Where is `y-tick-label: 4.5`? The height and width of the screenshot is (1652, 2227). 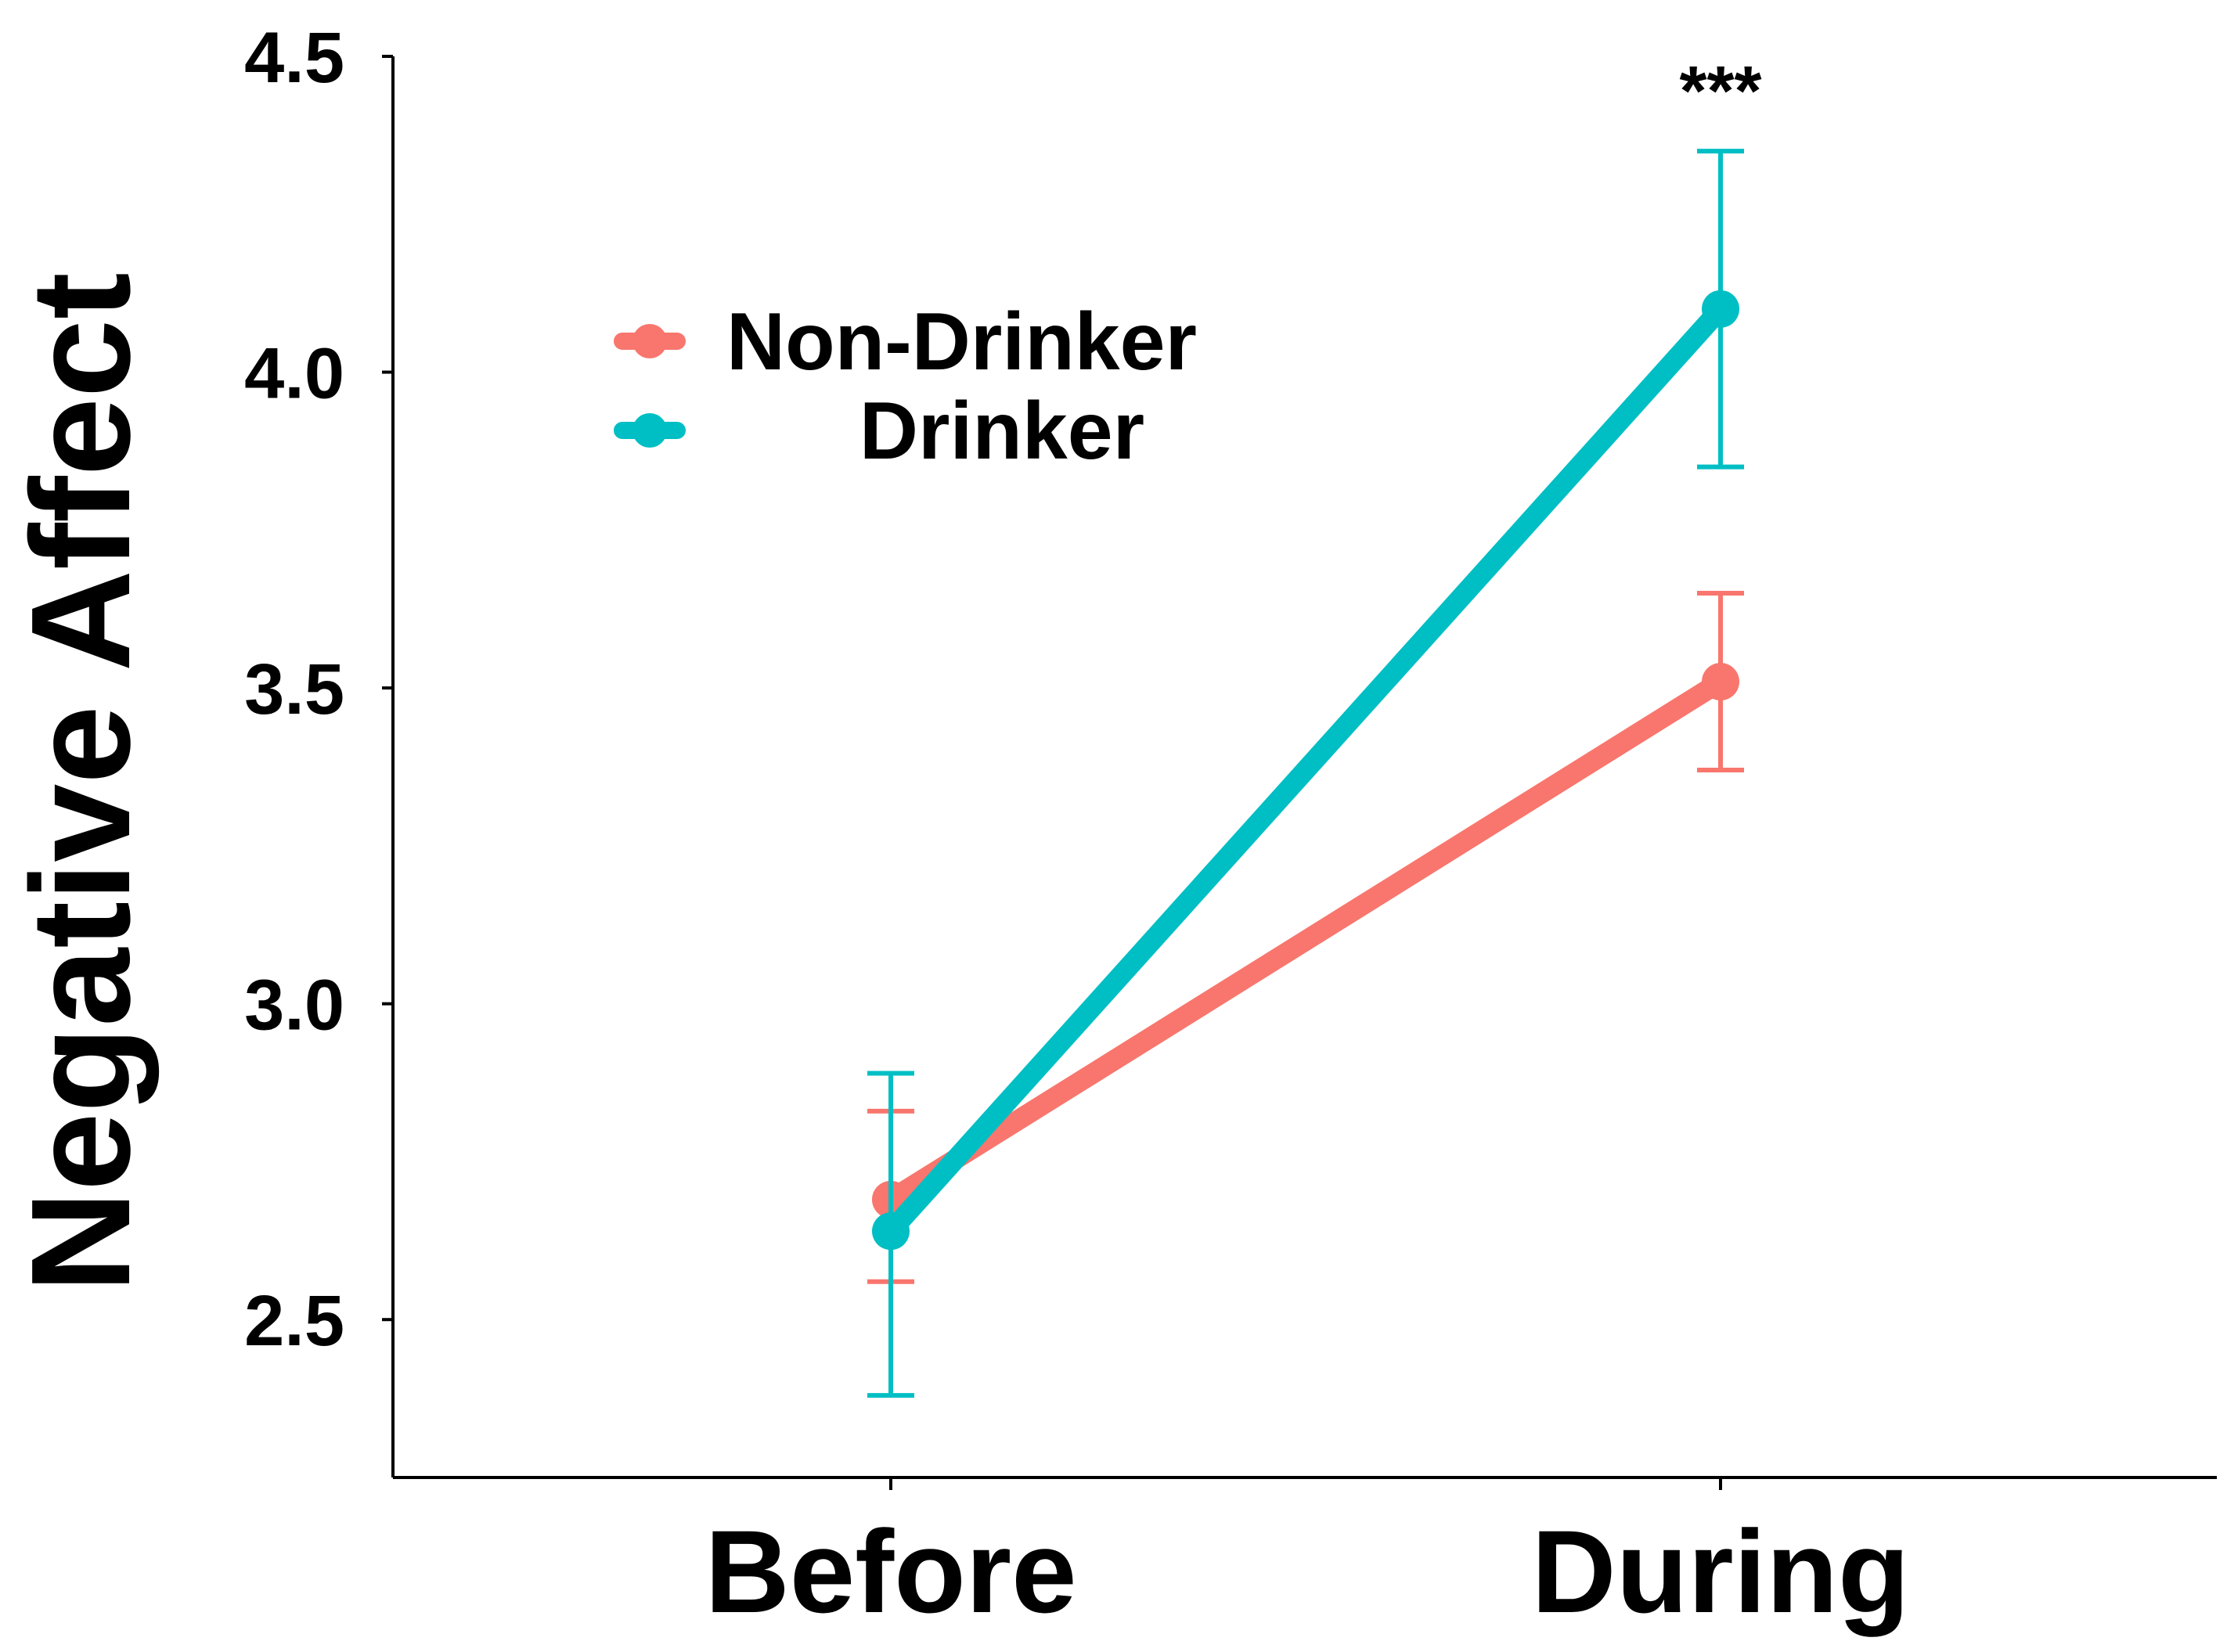
y-tick-label: 4.5 is located at coordinates (294, 58).